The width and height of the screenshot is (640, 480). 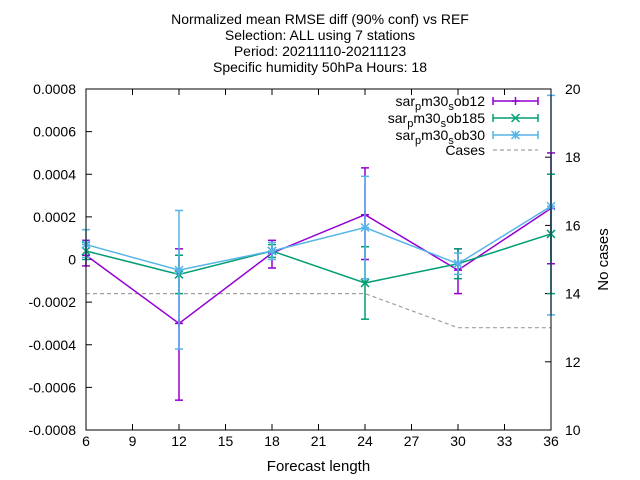 What do you see at coordinates (441, 137) in the screenshot?
I see `legend-label-3: sarpm30sob30` at bounding box center [441, 137].